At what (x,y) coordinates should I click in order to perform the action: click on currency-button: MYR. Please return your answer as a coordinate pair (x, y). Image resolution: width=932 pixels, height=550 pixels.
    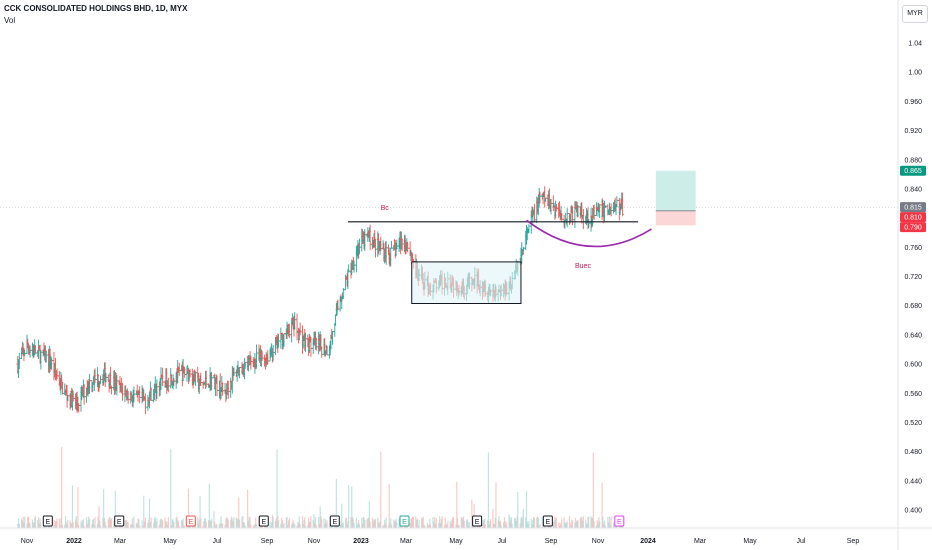
    Looking at the image, I should click on (915, 14).